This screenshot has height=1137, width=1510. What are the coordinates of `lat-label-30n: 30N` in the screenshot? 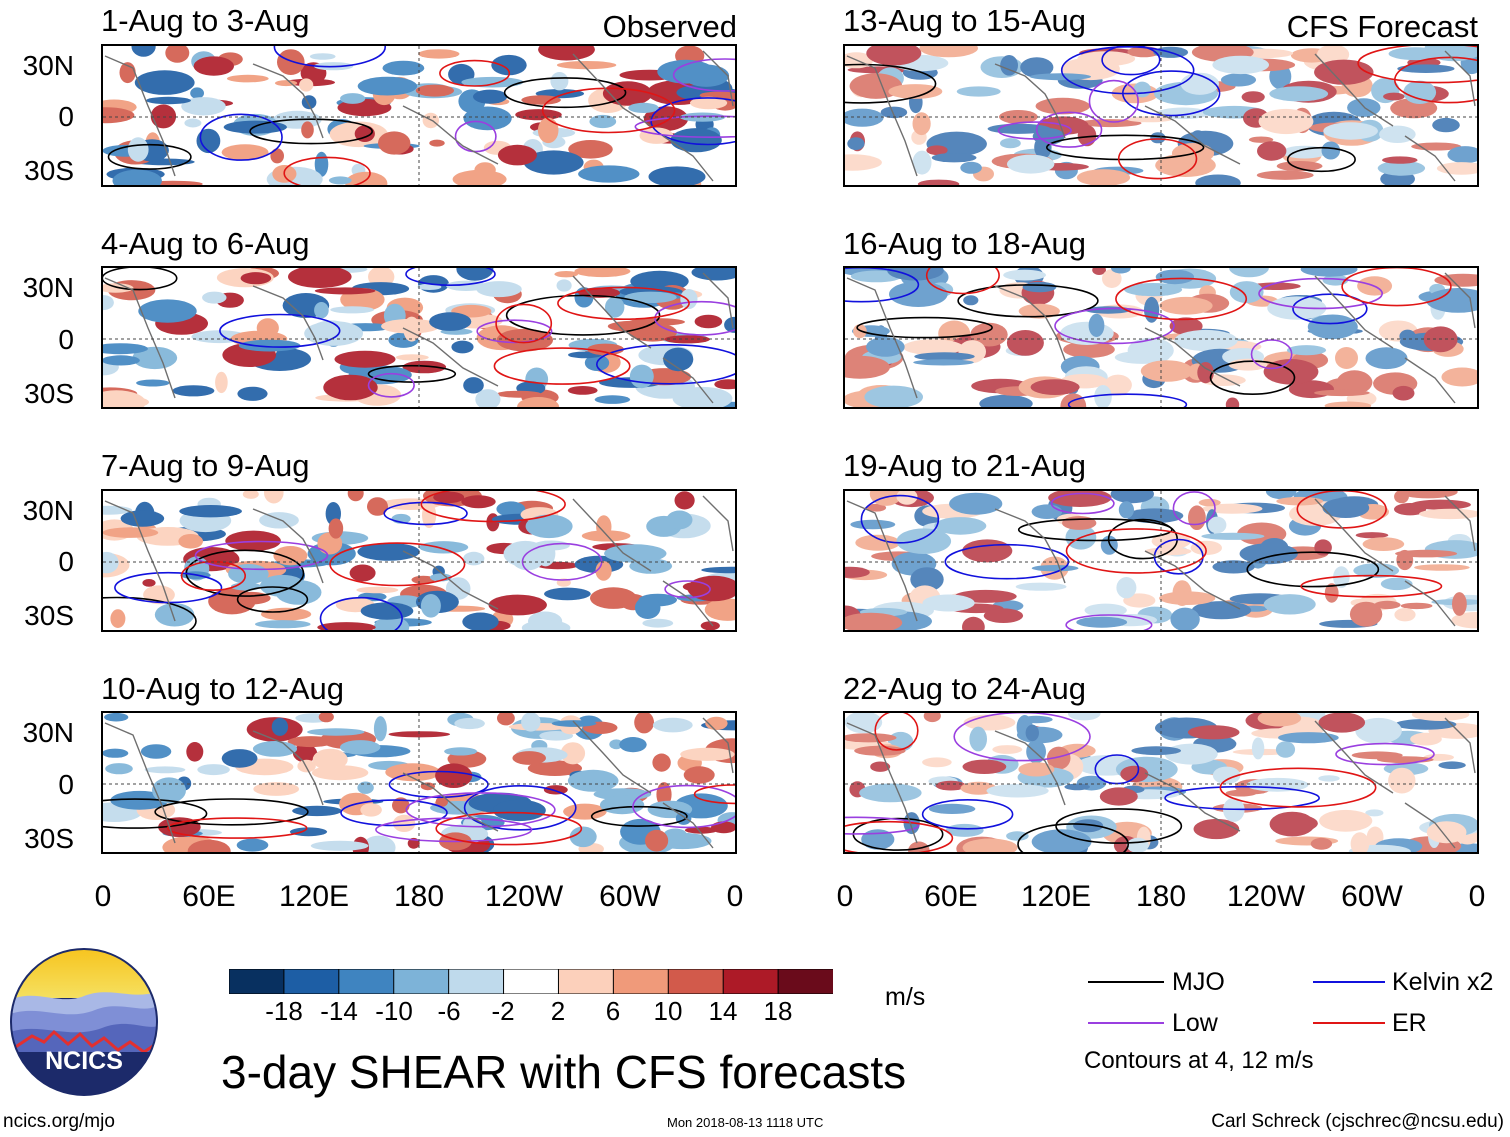 It's located at (48, 510).